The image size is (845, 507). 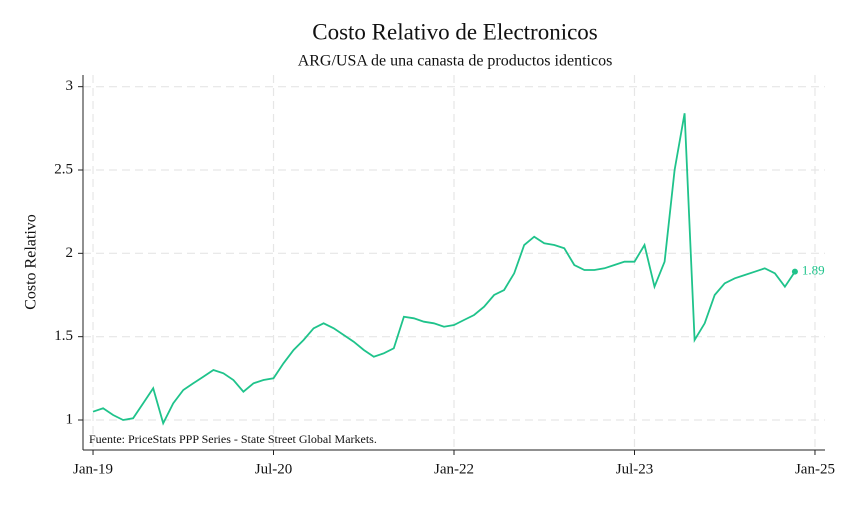 I want to click on y-tick-label: 2, so click(x=70, y=253).